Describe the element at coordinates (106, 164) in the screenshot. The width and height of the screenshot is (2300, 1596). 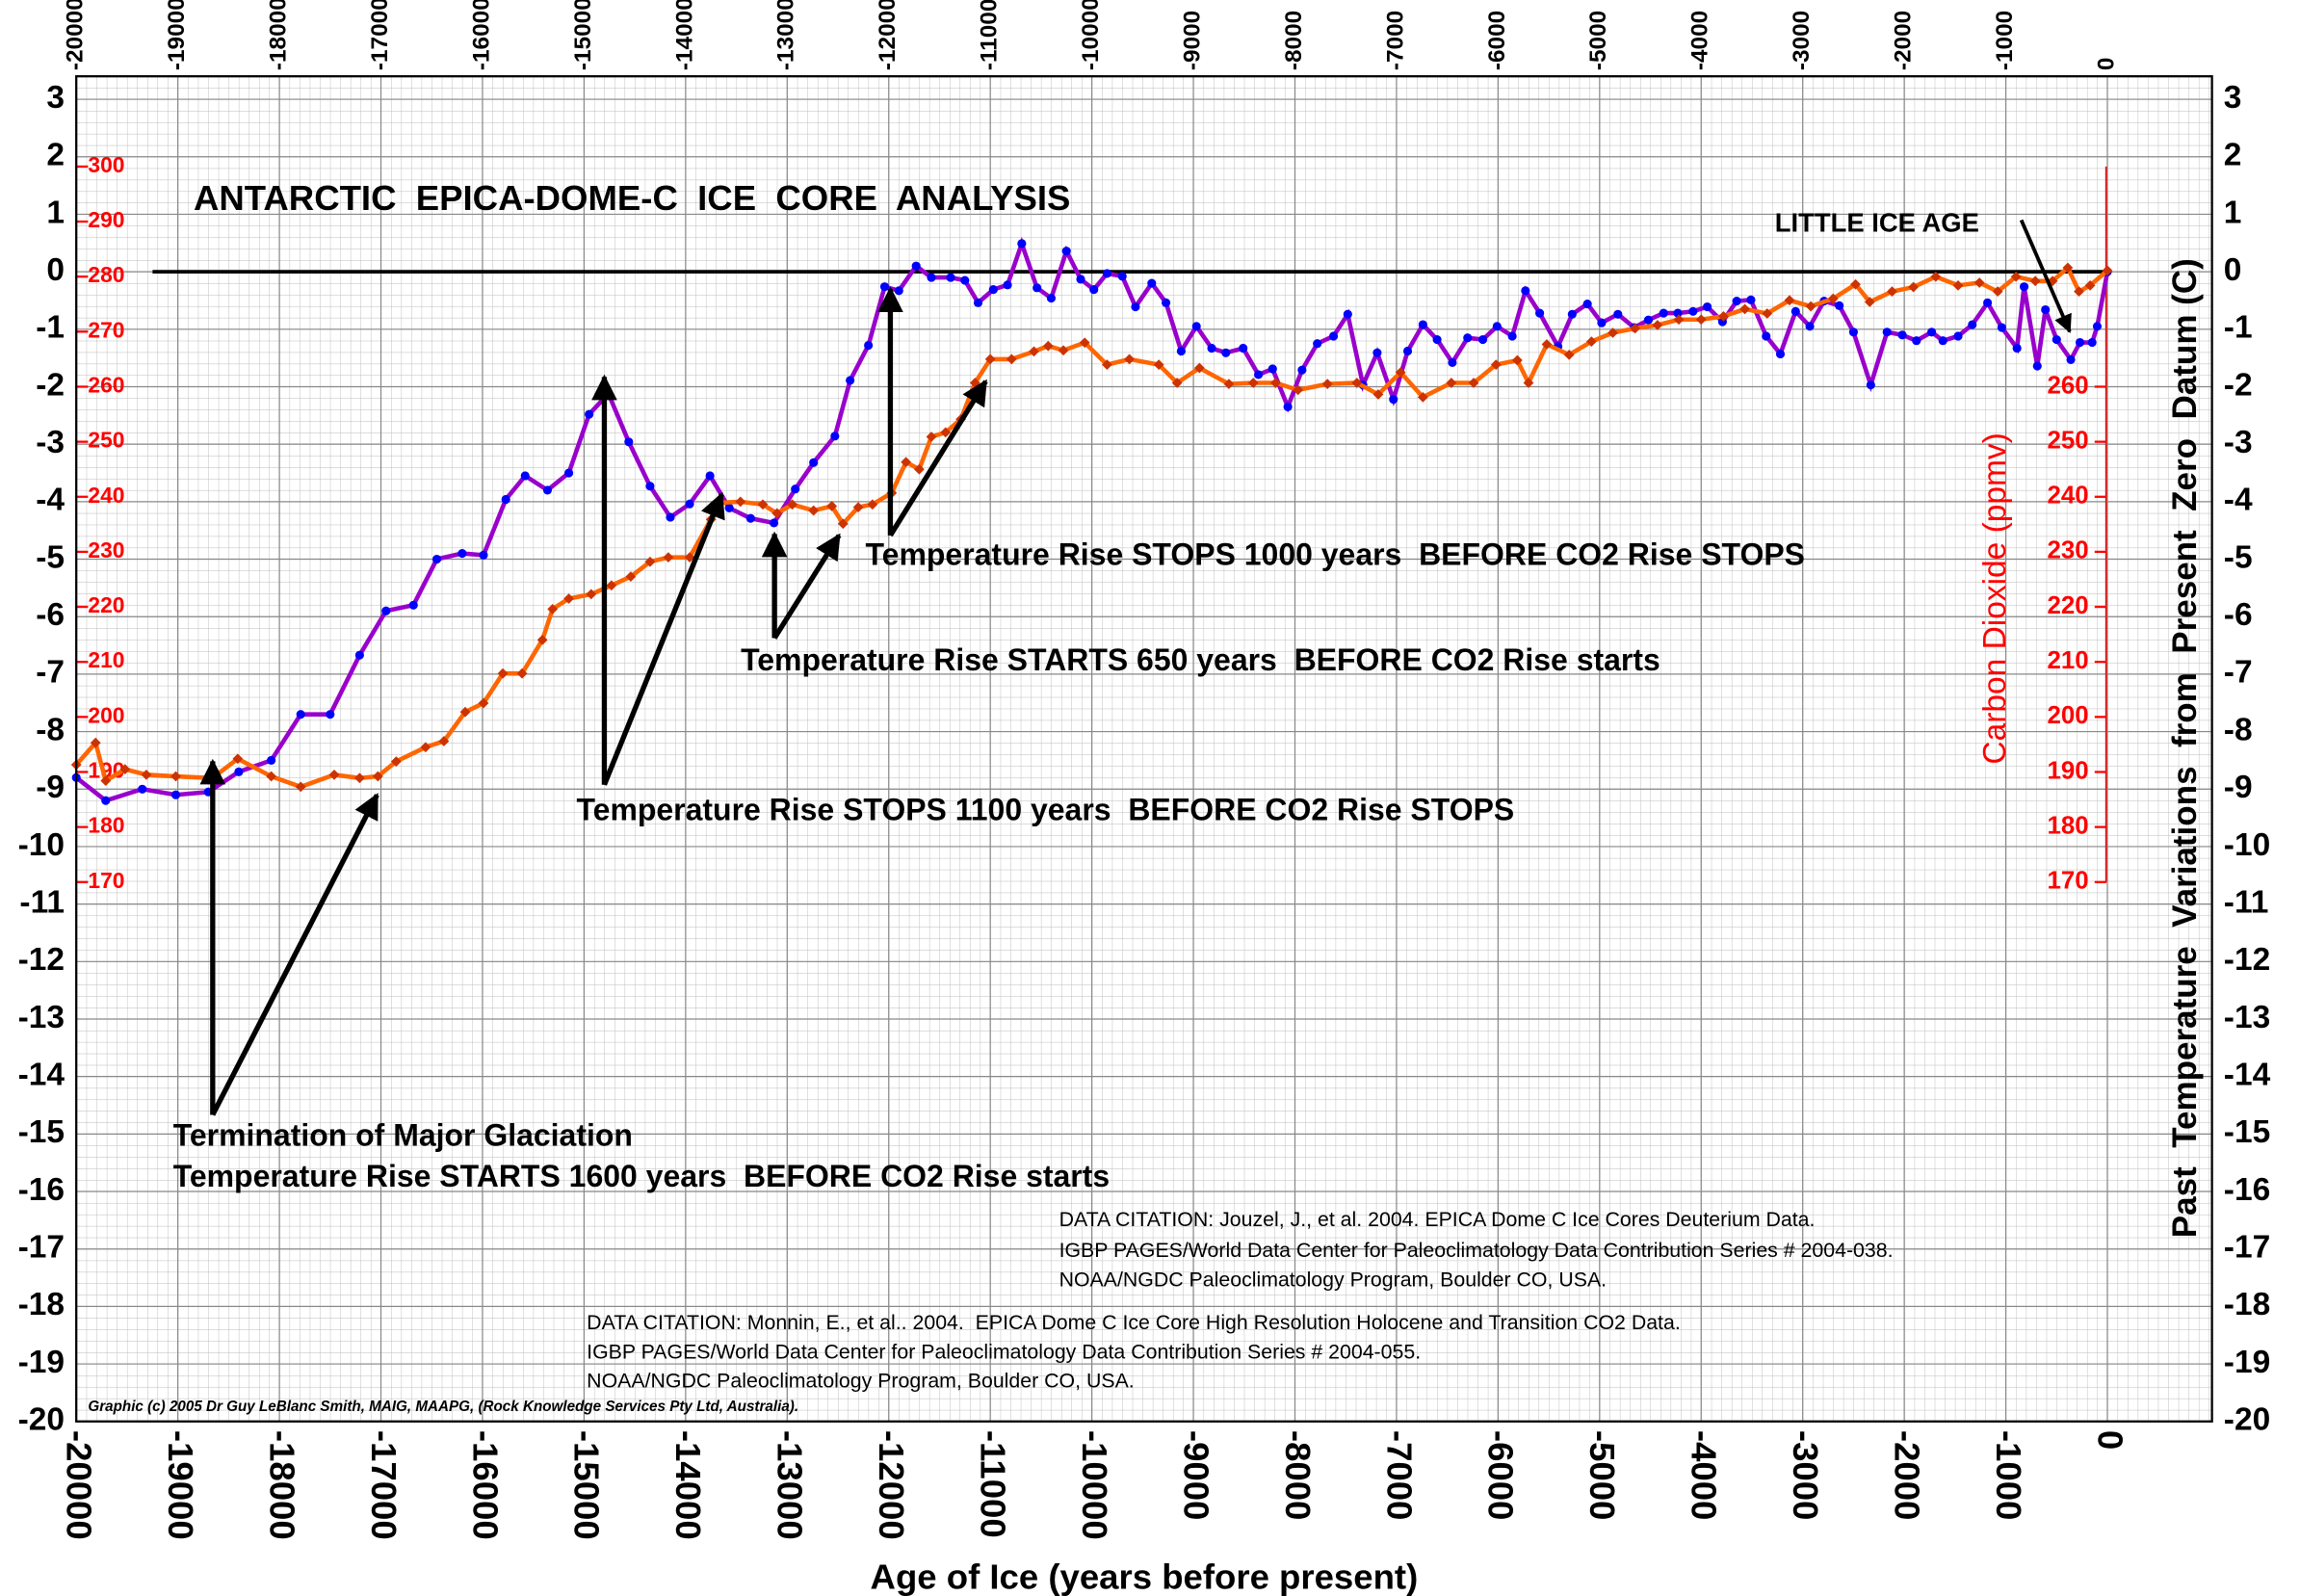
I see `y2-tick-label: 300` at that location.